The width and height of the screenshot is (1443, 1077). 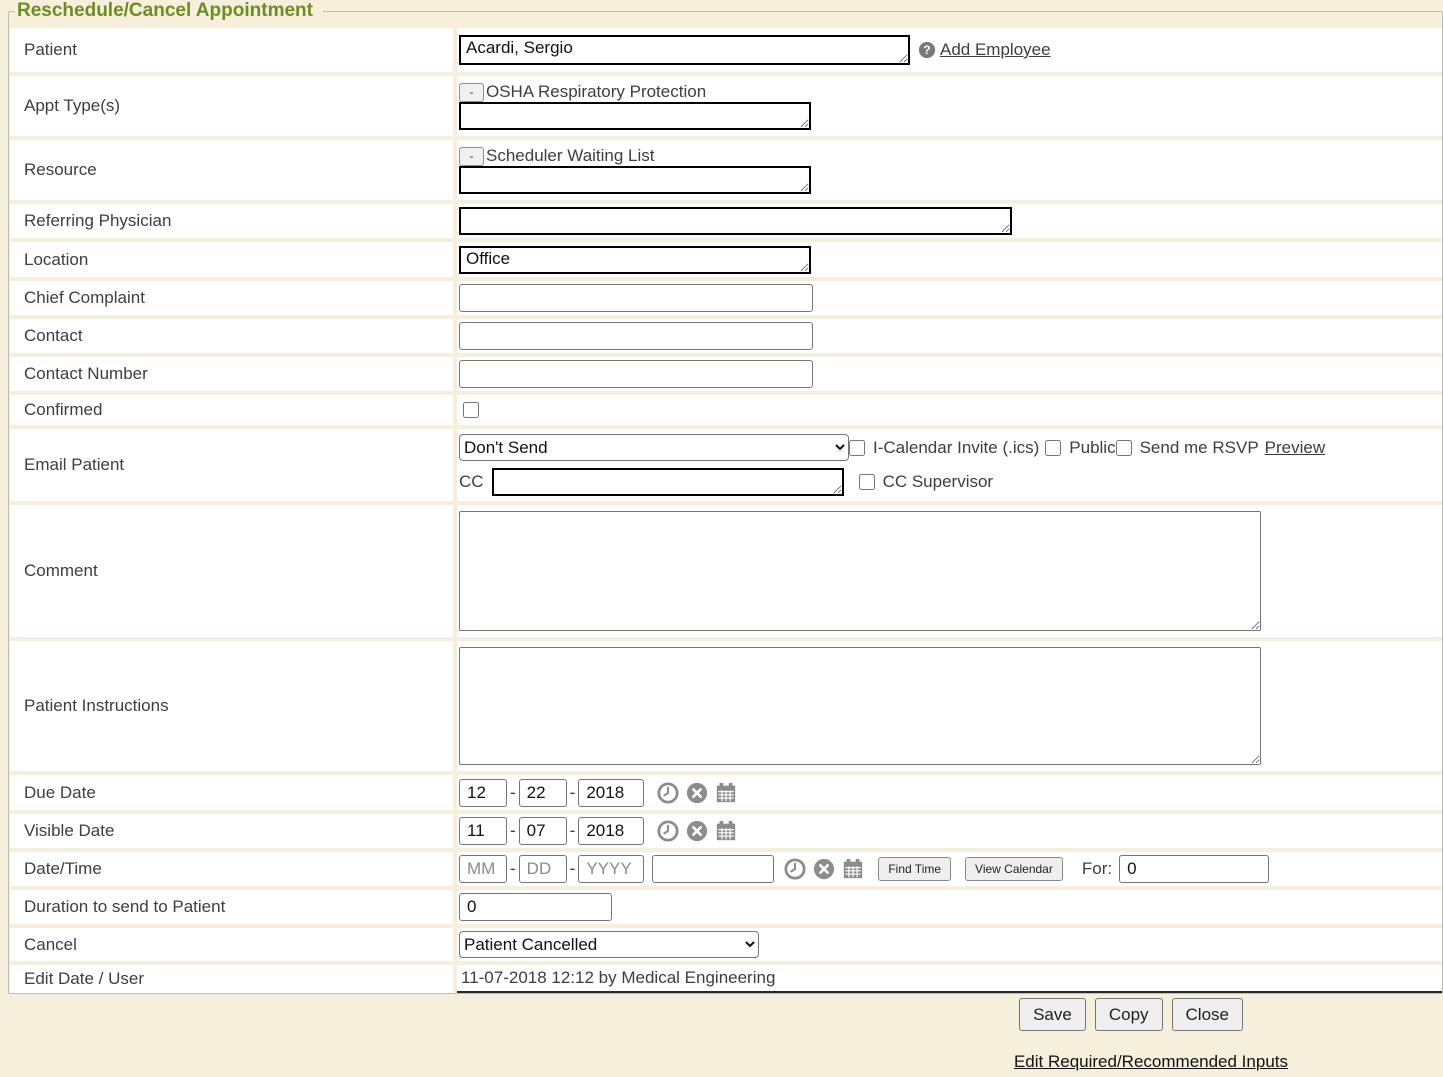 I want to click on email-send-select: Don't Send, so click(x=654, y=447).